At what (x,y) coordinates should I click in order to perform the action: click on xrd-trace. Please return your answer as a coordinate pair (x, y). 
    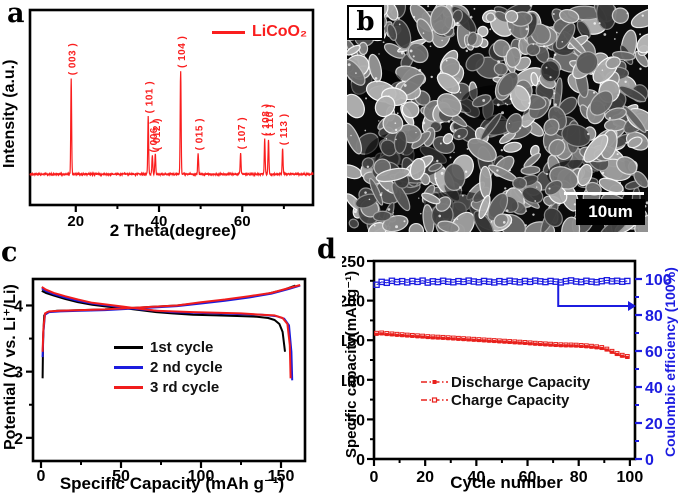
    Looking at the image, I should click on (171, 124).